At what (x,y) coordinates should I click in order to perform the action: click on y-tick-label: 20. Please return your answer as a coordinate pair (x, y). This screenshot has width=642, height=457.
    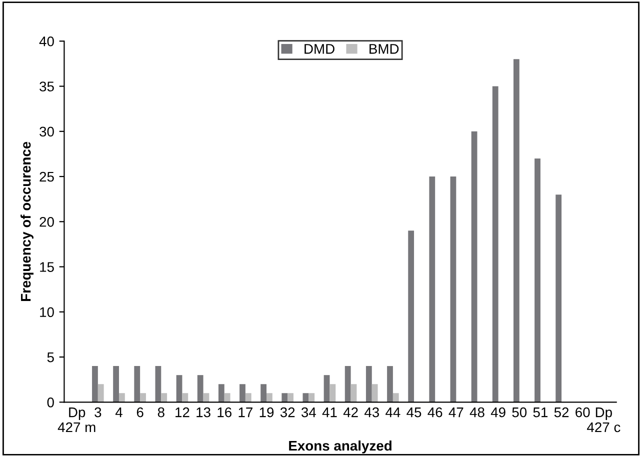
    Looking at the image, I should click on (47, 221).